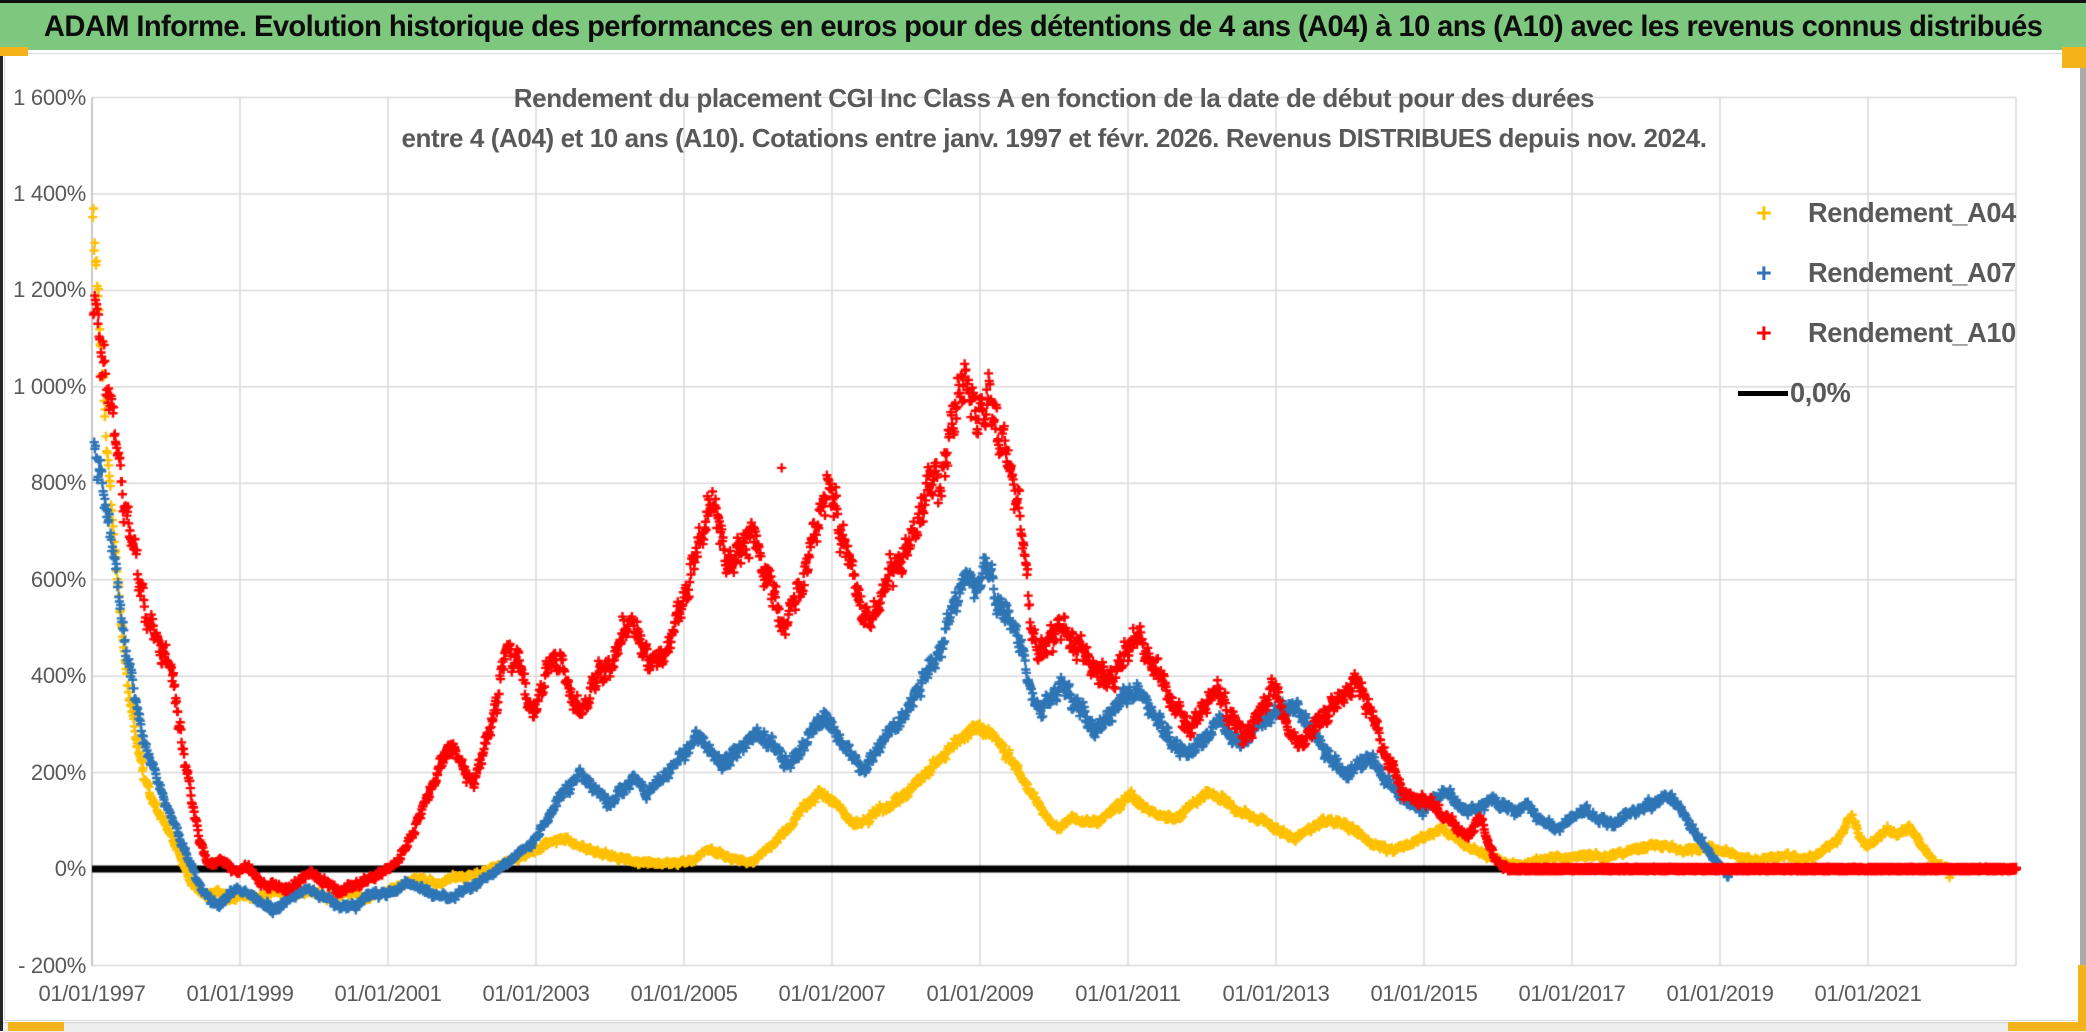 The image size is (2086, 1032). Describe the element at coordinates (58, 772) in the screenshot. I see `y-axis-tick-label: 200%` at that location.